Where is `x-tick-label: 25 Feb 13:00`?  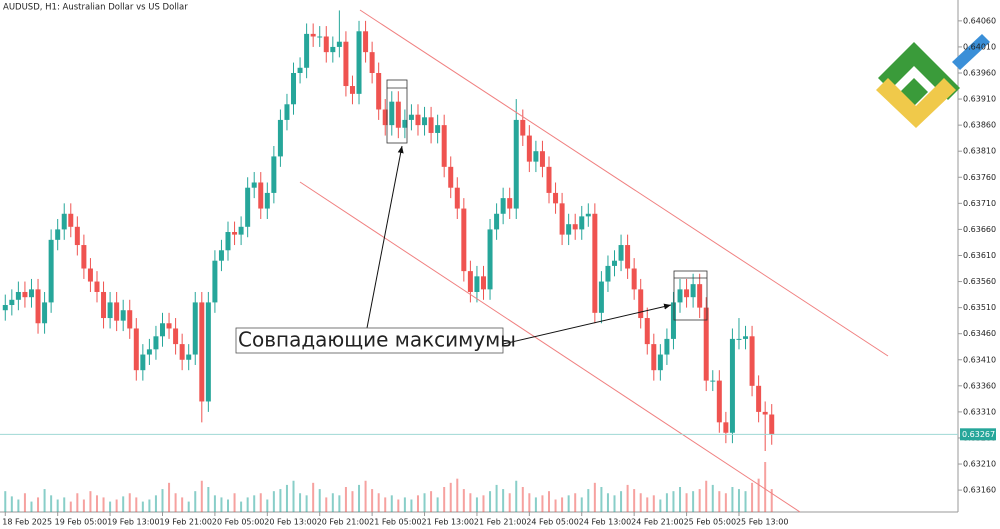
x-tick-label: 25 Feb 13:00 is located at coordinates (762, 522).